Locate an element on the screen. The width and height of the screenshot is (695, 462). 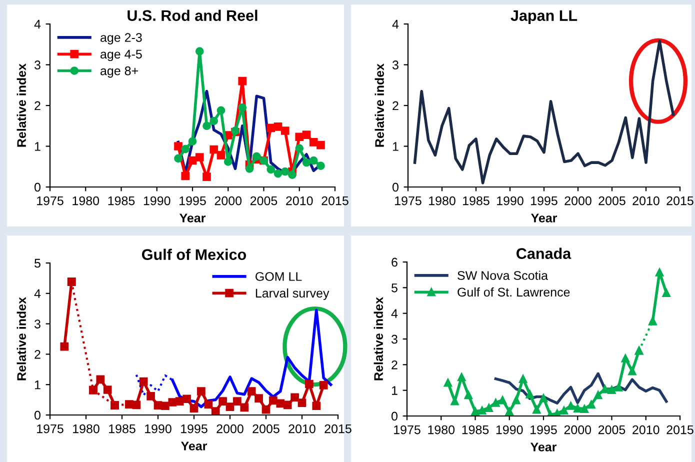
legend-label: age 4-5 is located at coordinates (121, 56).